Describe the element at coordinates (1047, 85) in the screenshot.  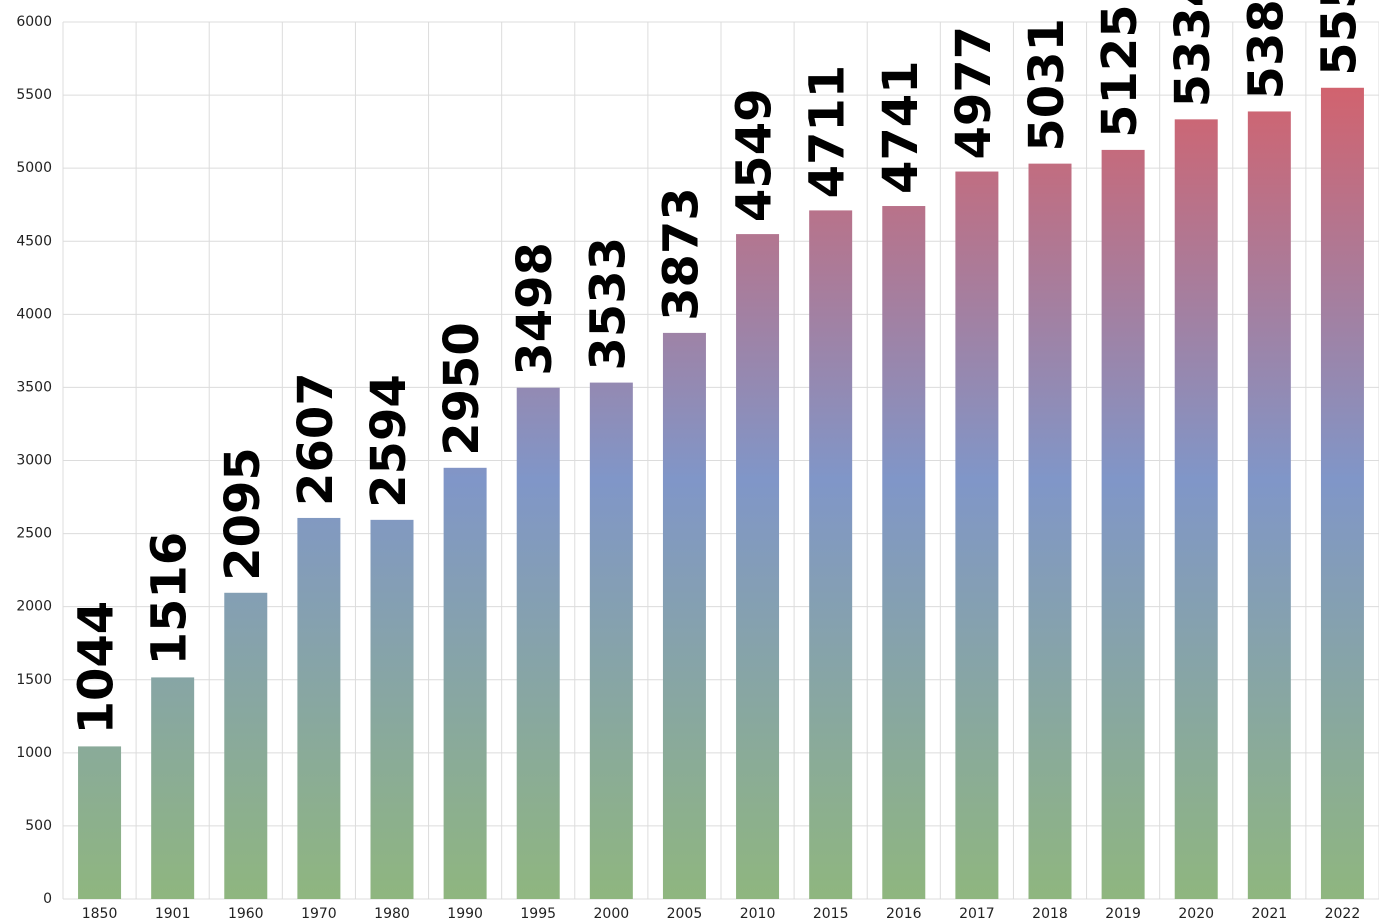
I see `value-label: 5031` at that location.